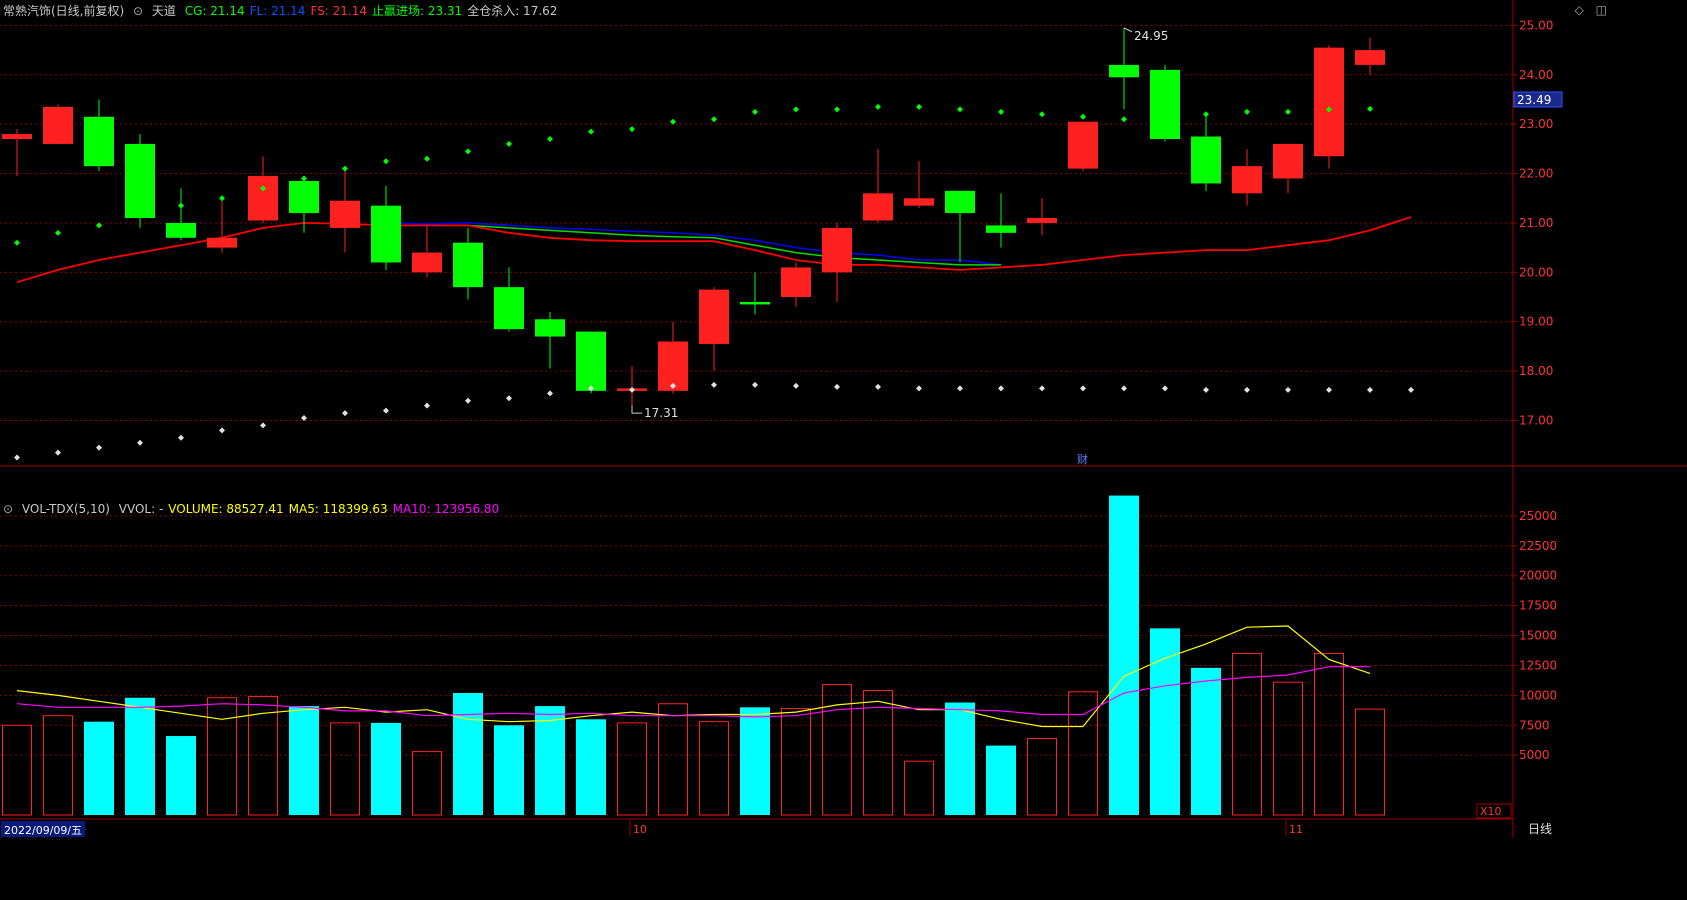  I want to click on maximize-icon: ◫, so click(1601, 10).